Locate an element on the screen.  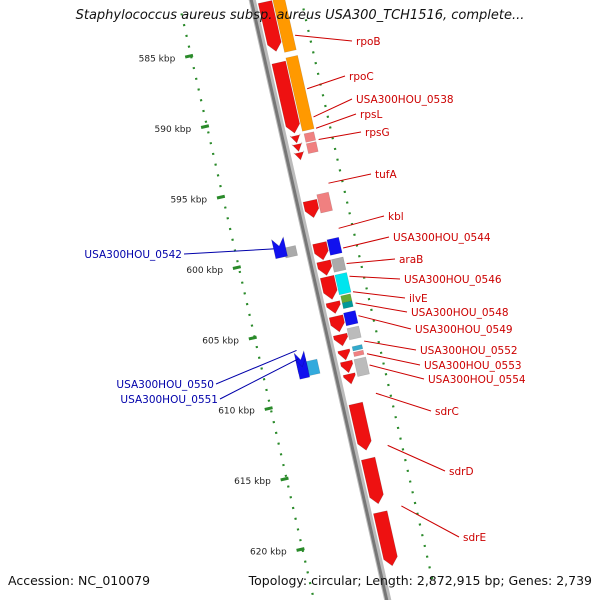
gene-label-rpsl: rpsL is located at coordinates (371, 115).